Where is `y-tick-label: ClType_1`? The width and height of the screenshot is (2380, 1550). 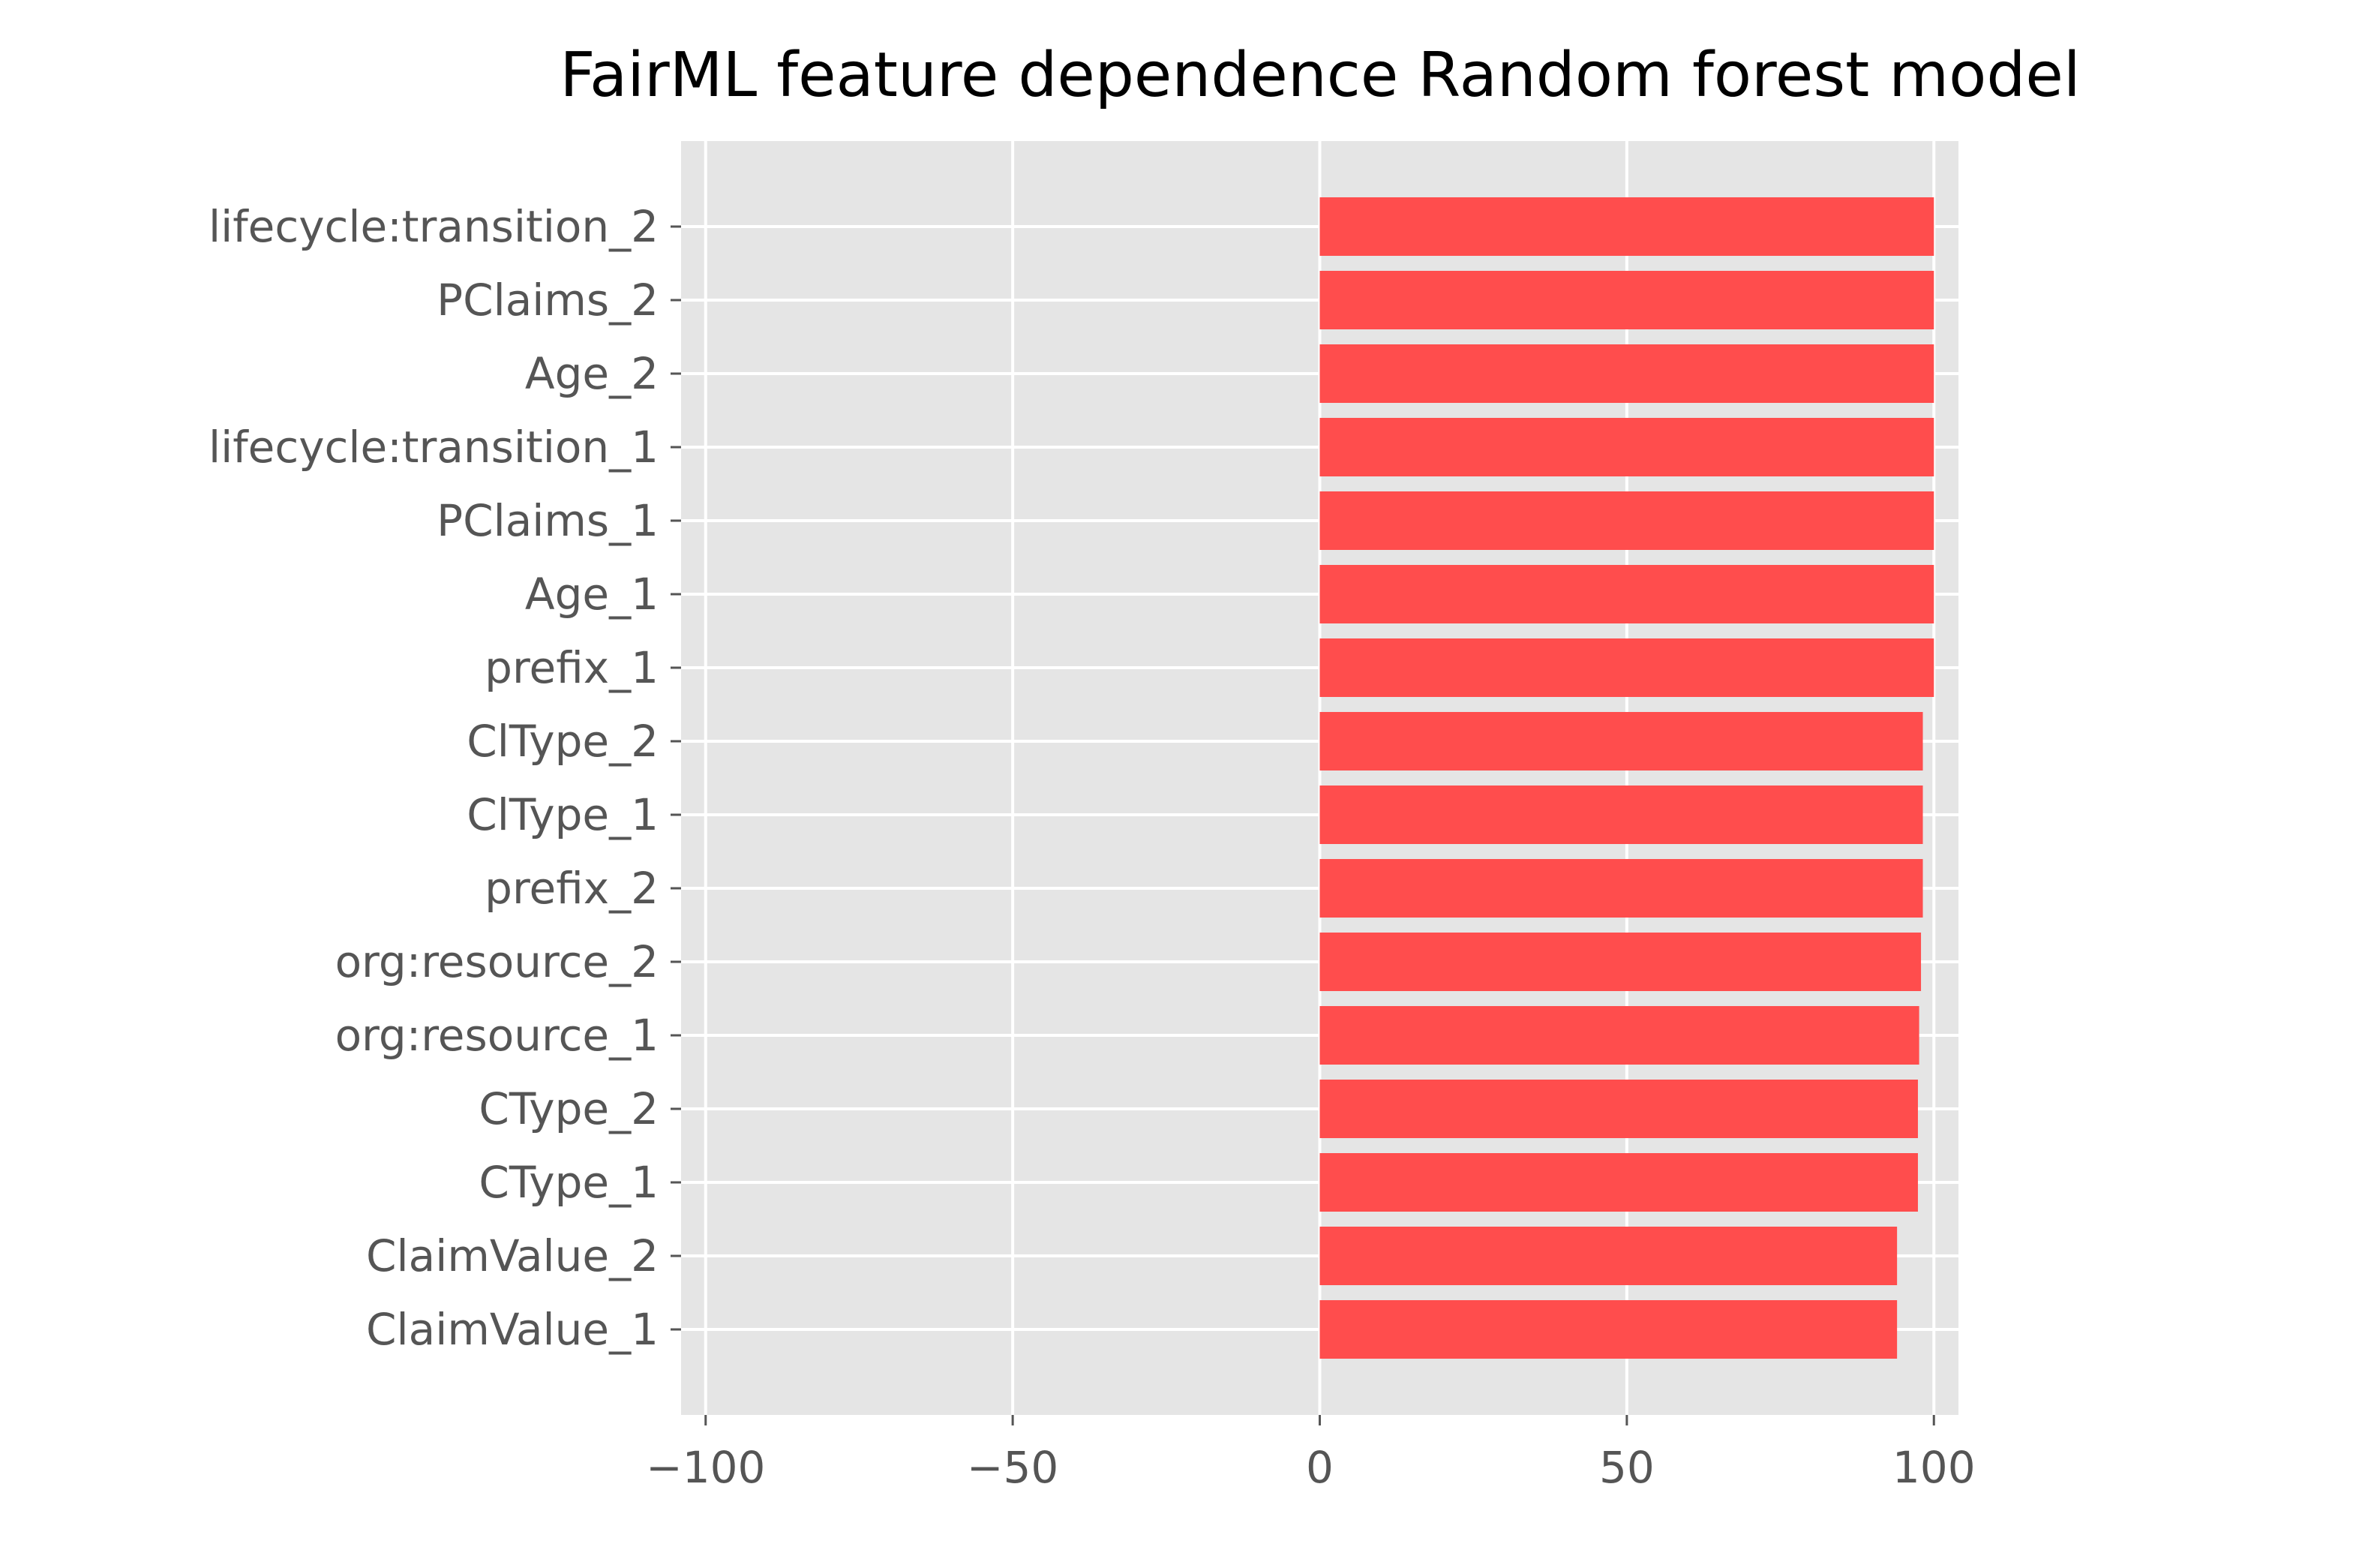 y-tick-label: ClType_1 is located at coordinates (563, 815).